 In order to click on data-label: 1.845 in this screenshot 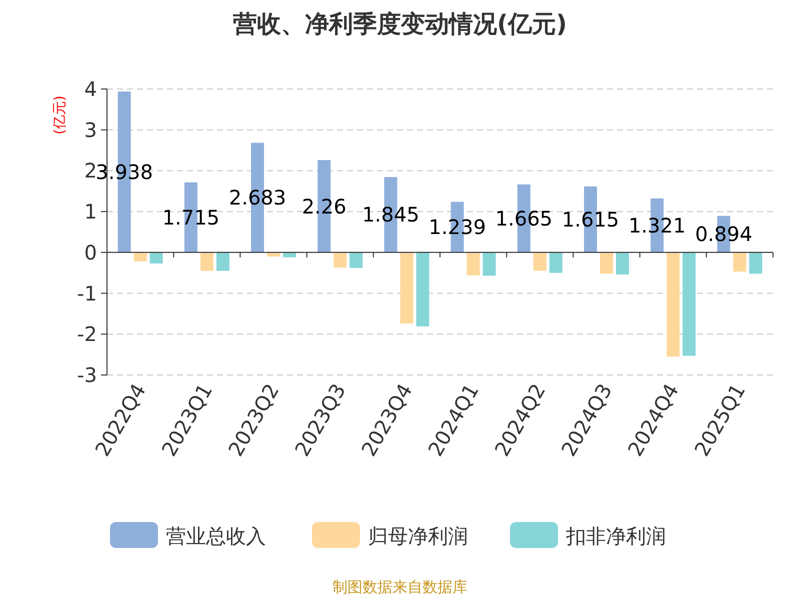, I will do `click(391, 214)`.